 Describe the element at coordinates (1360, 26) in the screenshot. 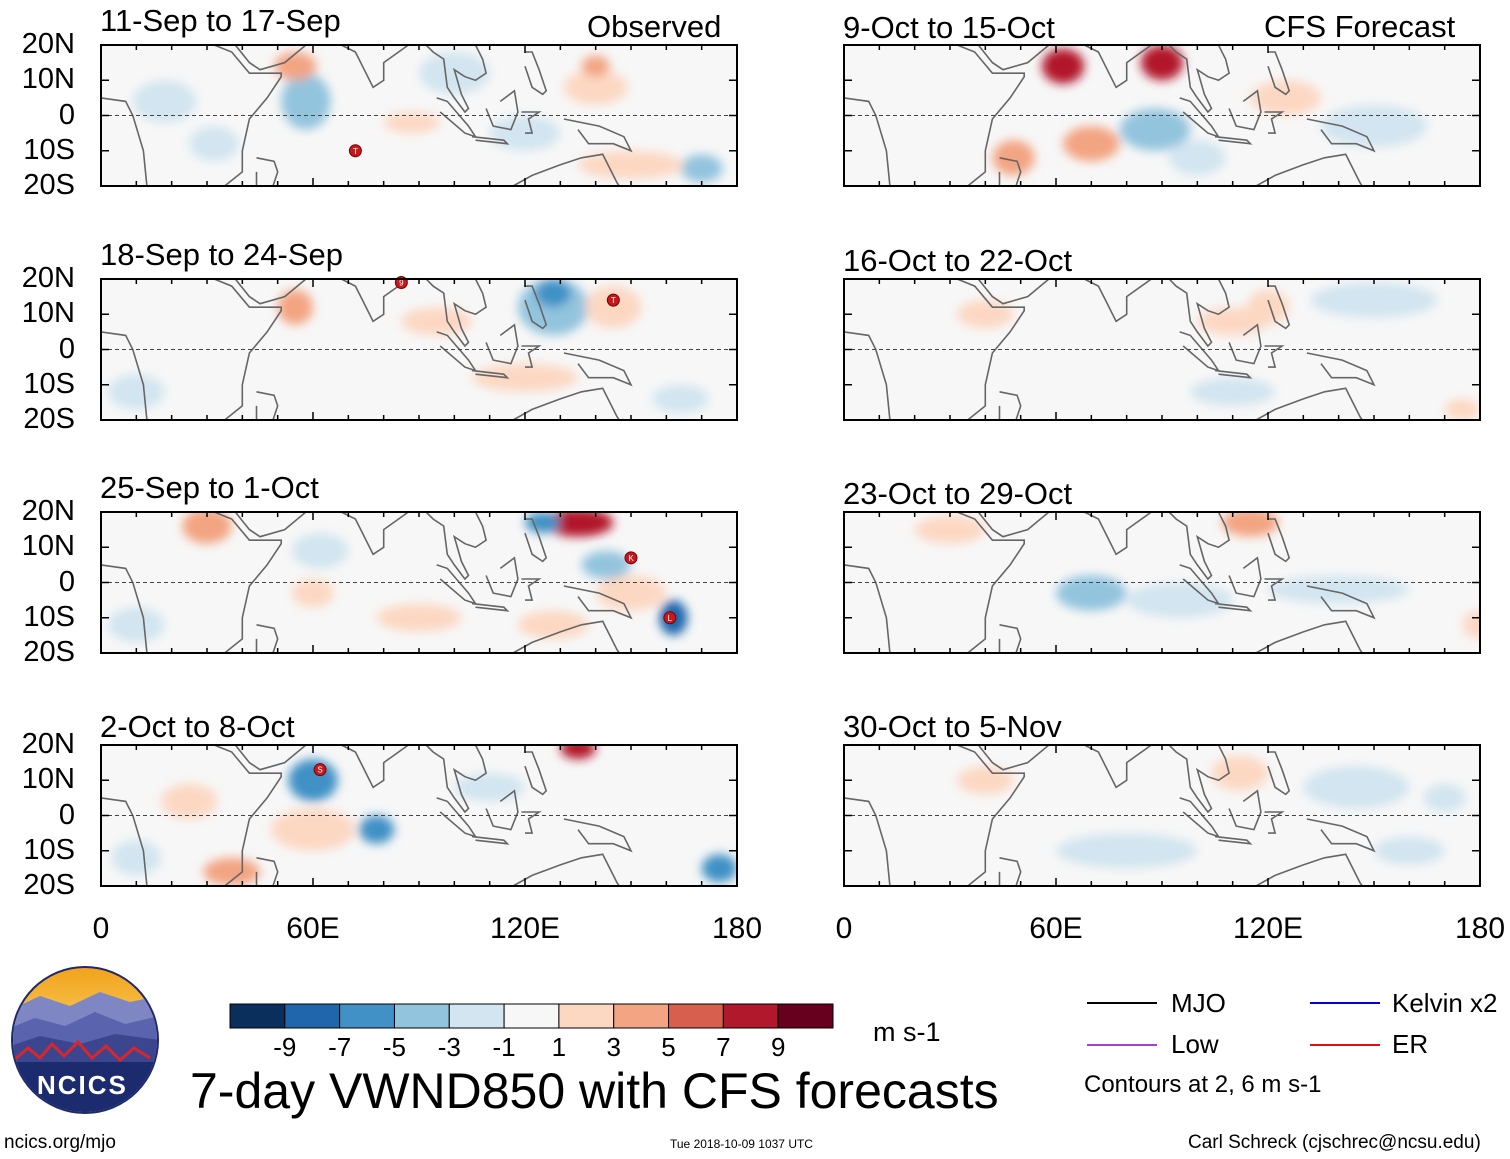

I see `forecast-label: CFS Forecast` at that location.